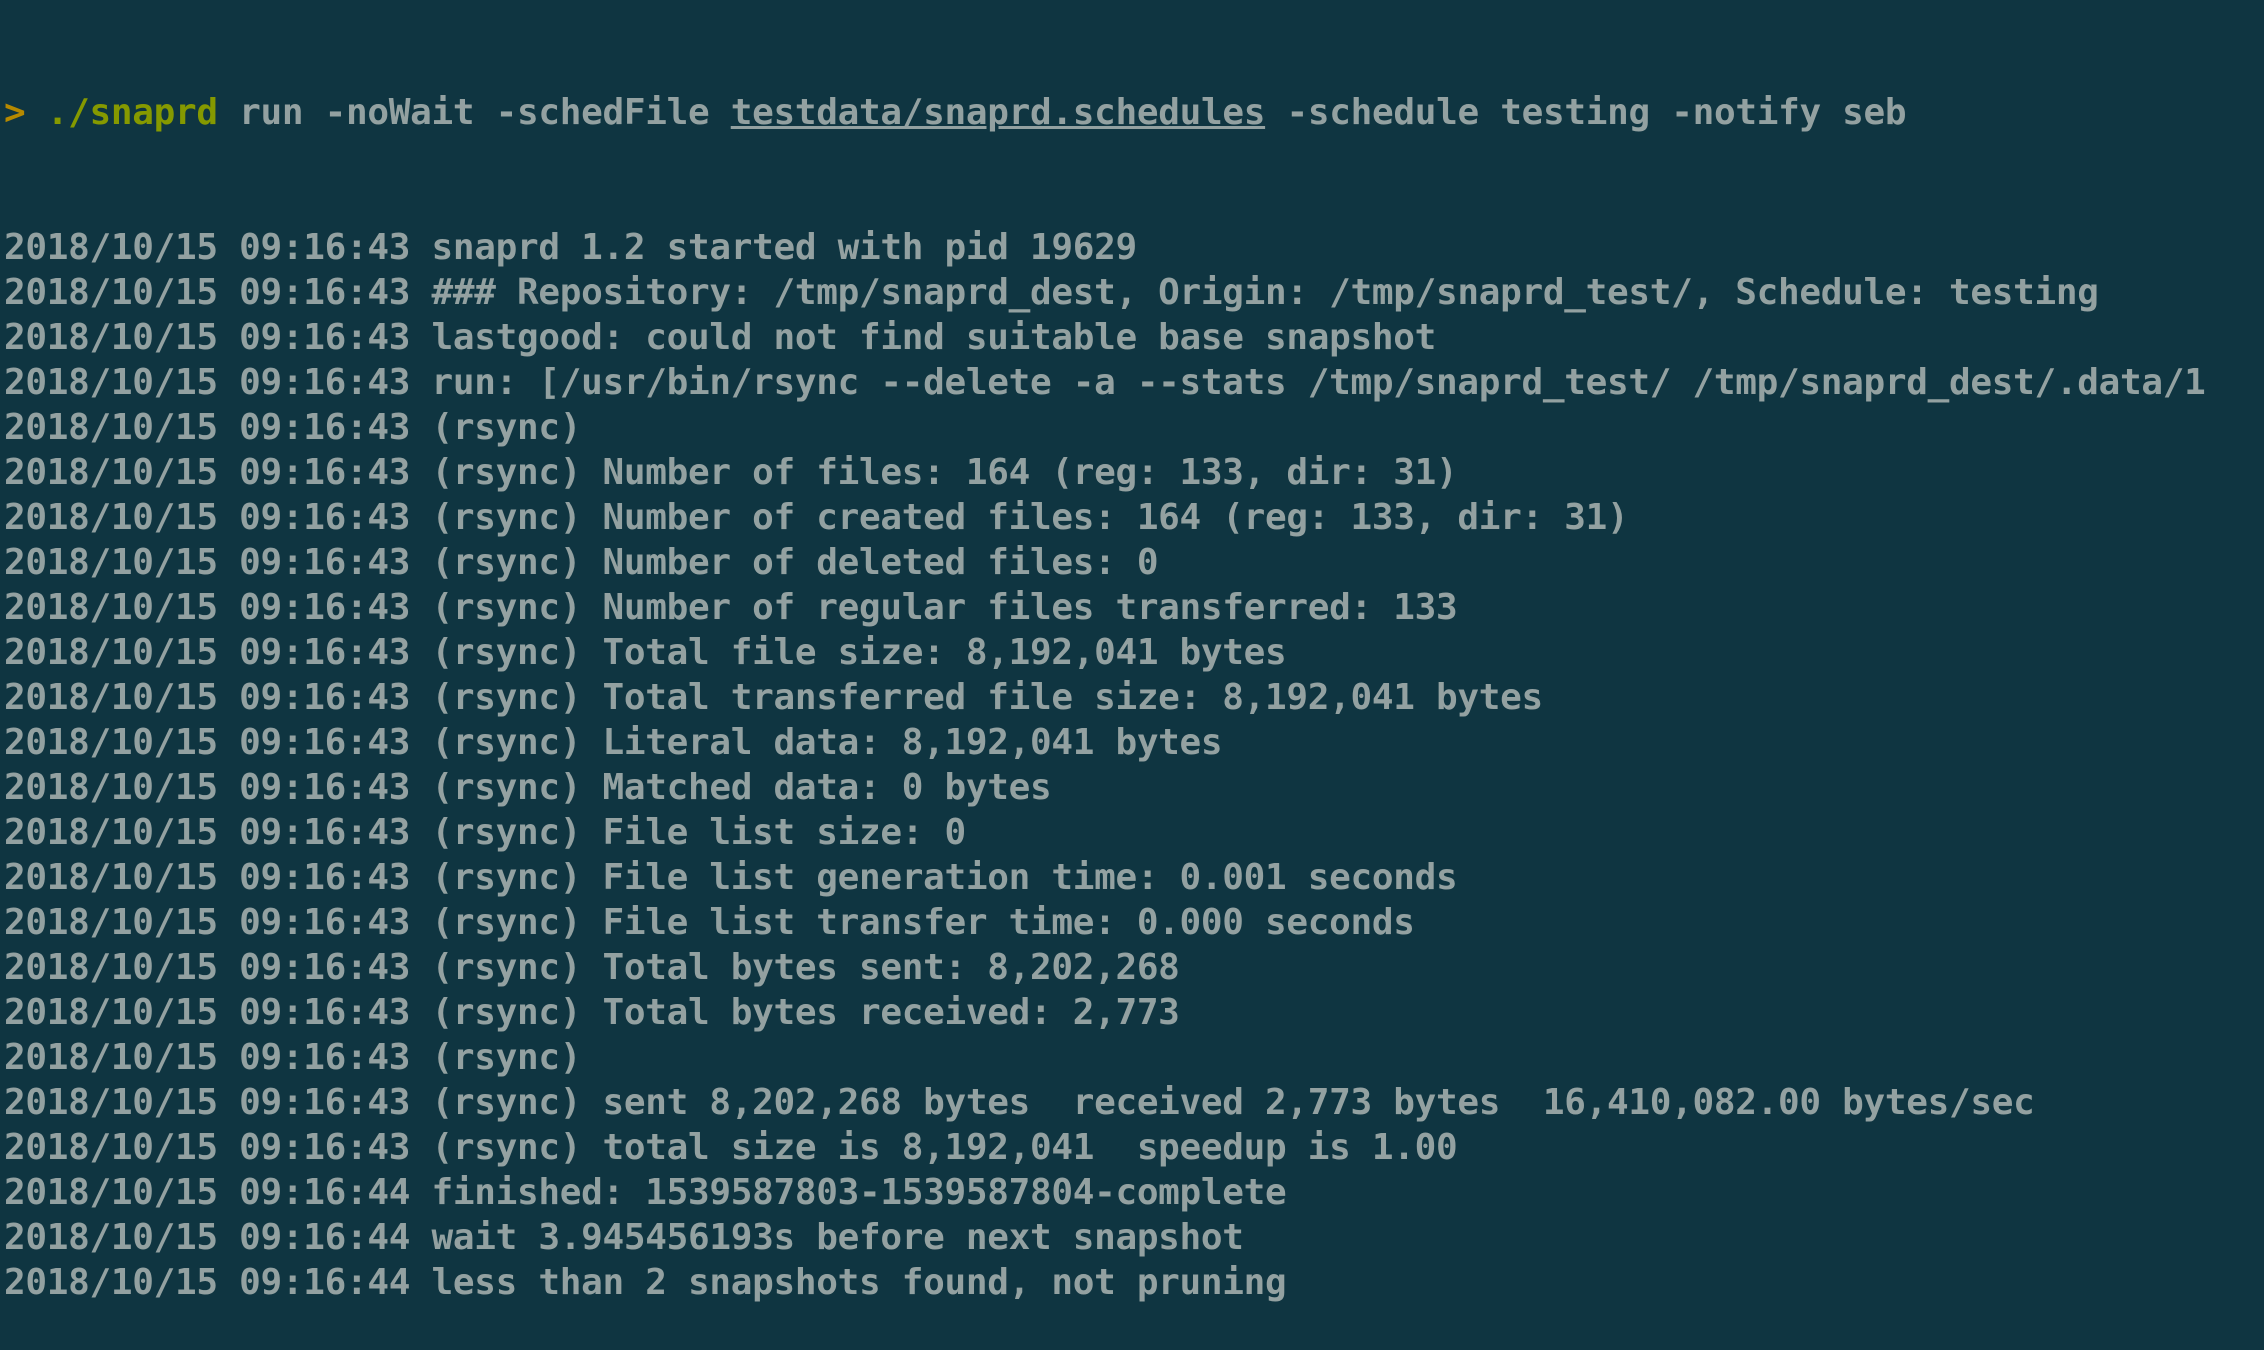 The height and width of the screenshot is (1350, 2264). What do you see at coordinates (15, 112) in the screenshot?
I see `prompt-symbol: >` at bounding box center [15, 112].